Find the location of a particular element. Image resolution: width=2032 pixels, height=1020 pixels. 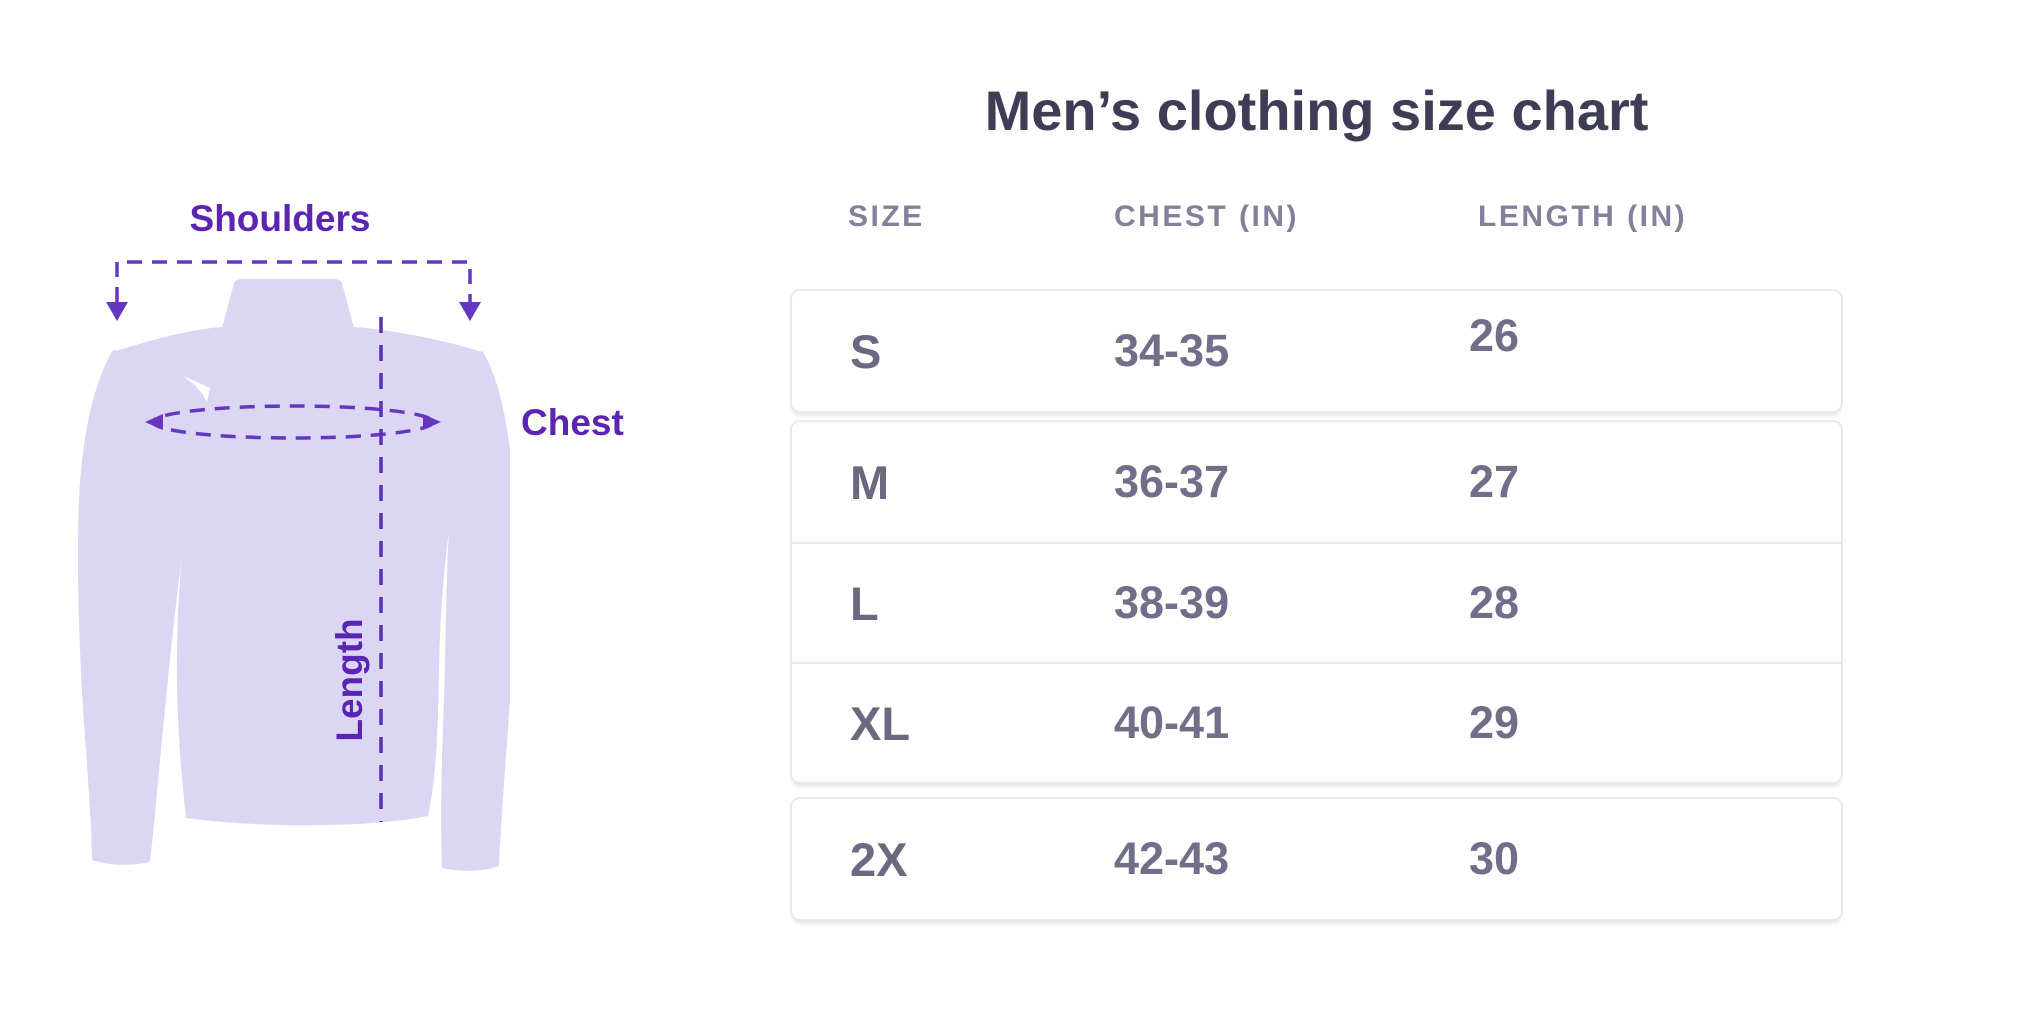

size-cell: S is located at coordinates (866, 351).